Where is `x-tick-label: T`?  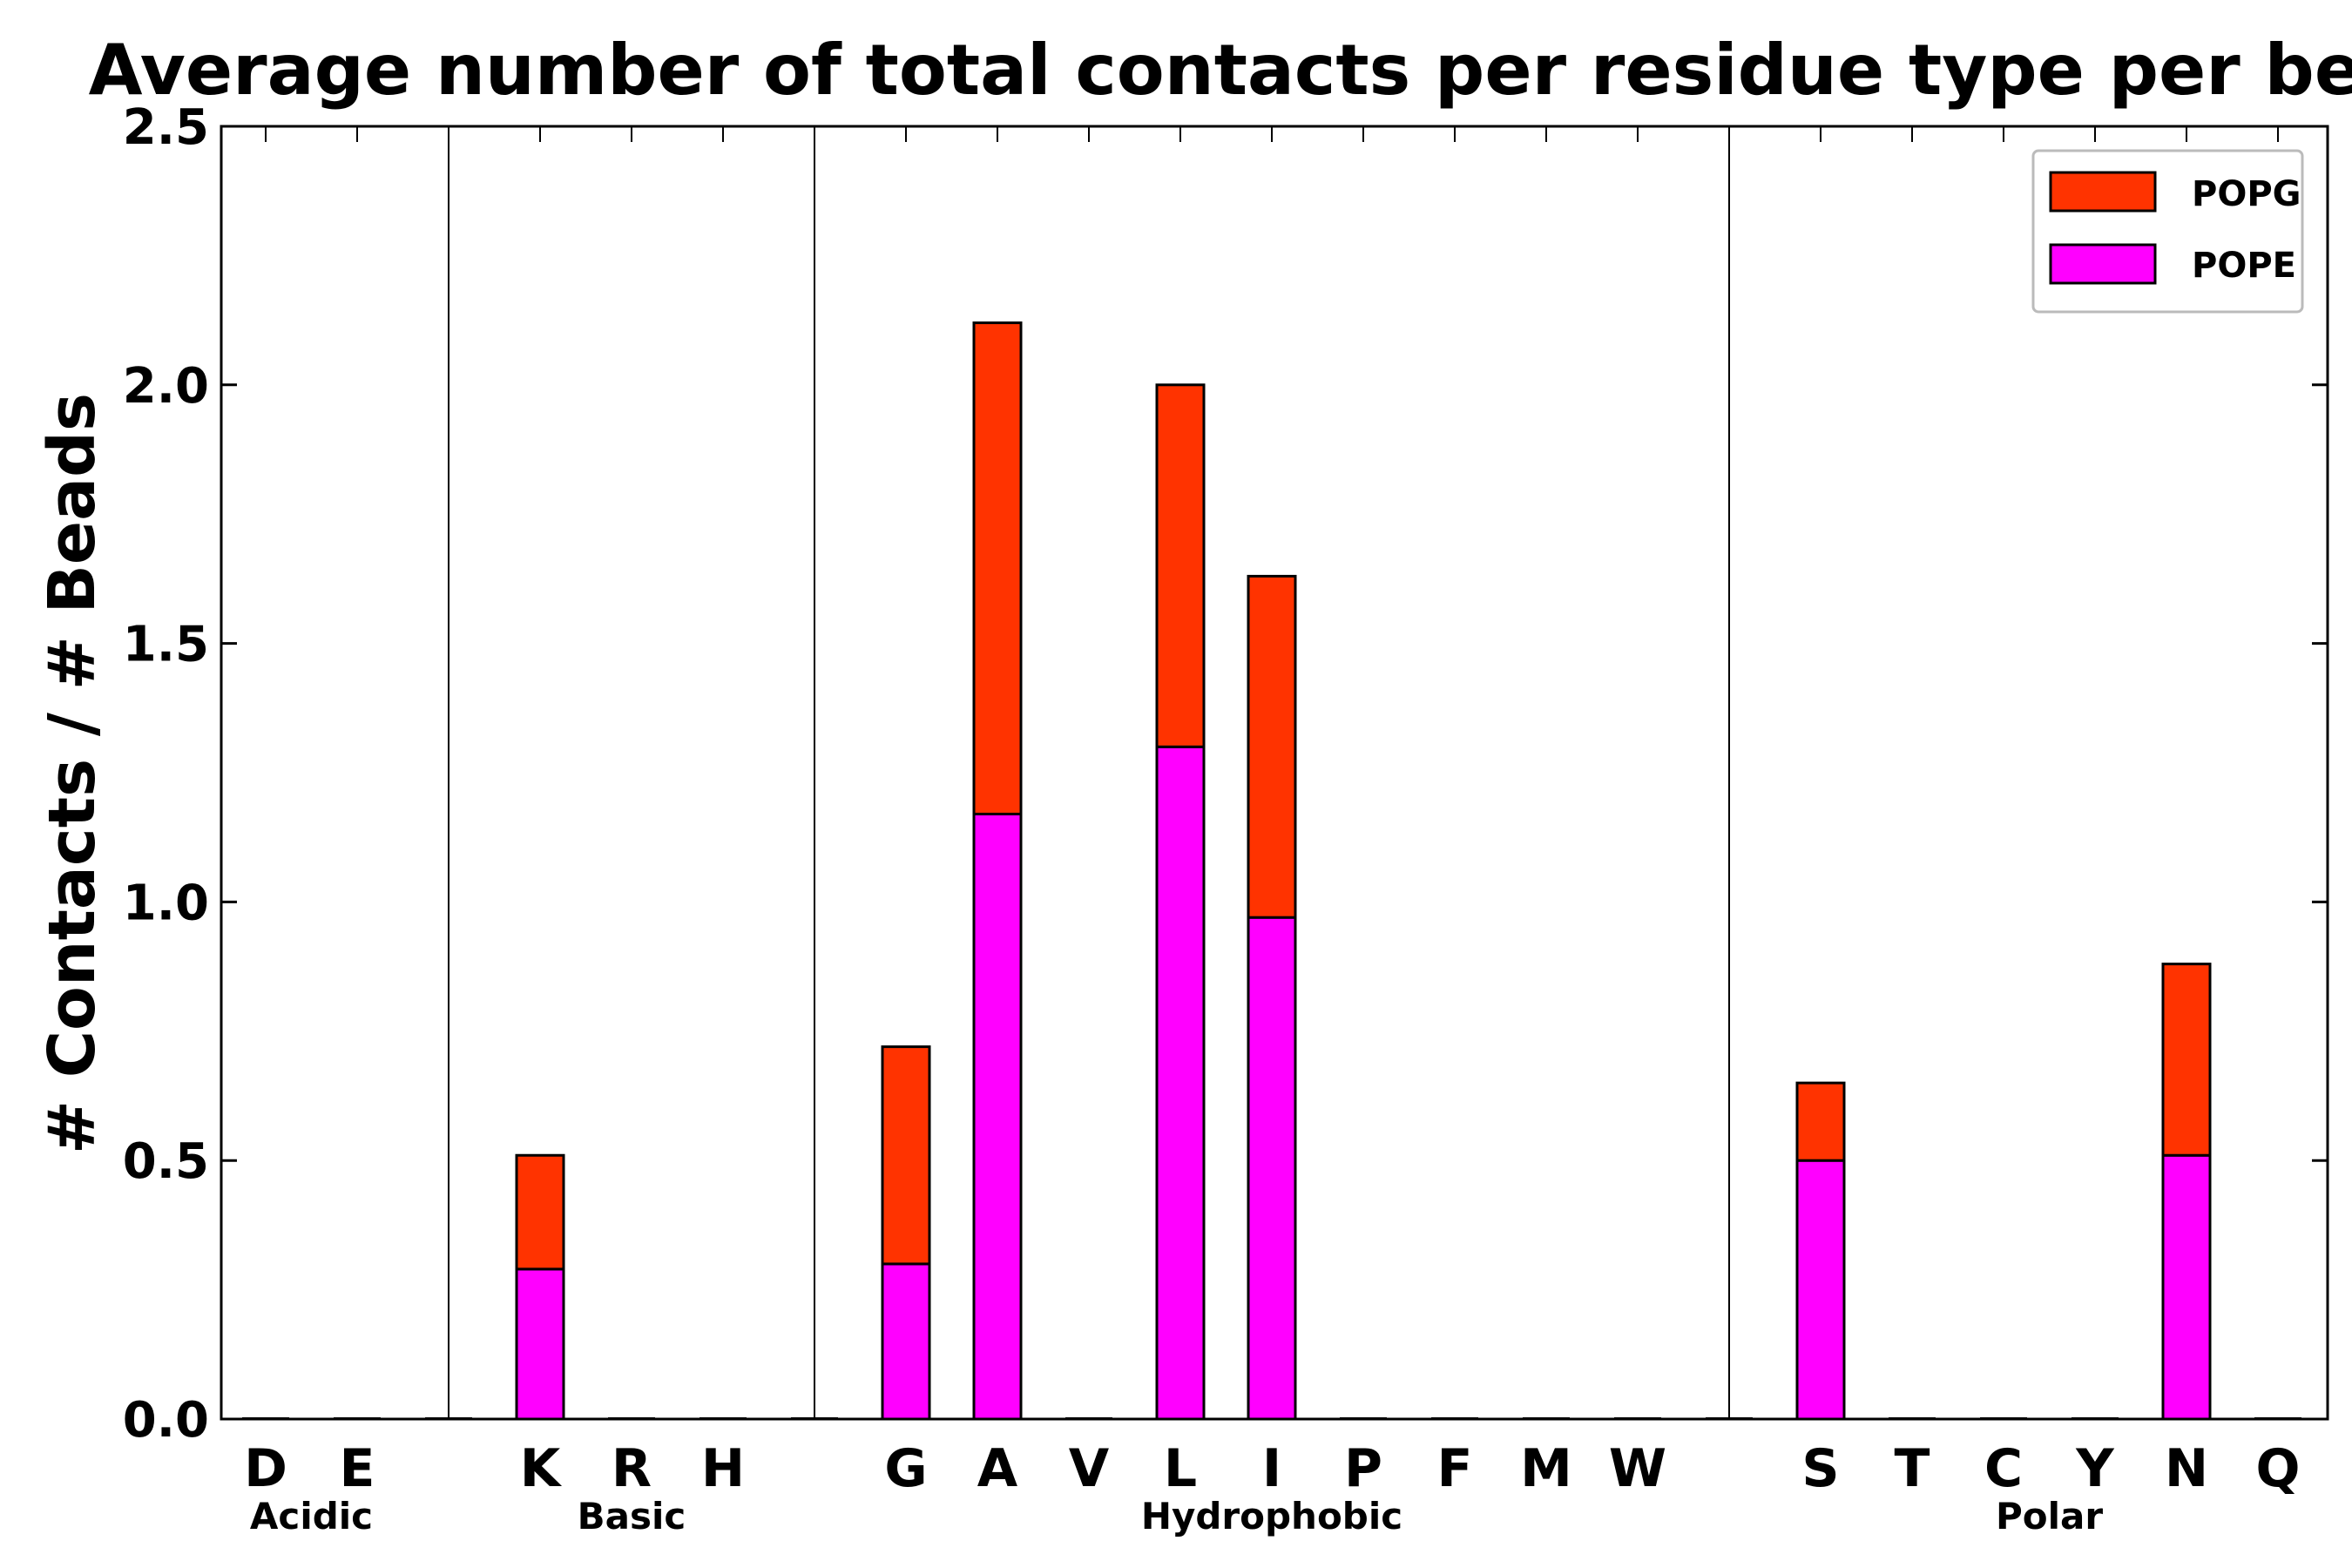
x-tick-label: T is located at coordinates (1912, 1468).